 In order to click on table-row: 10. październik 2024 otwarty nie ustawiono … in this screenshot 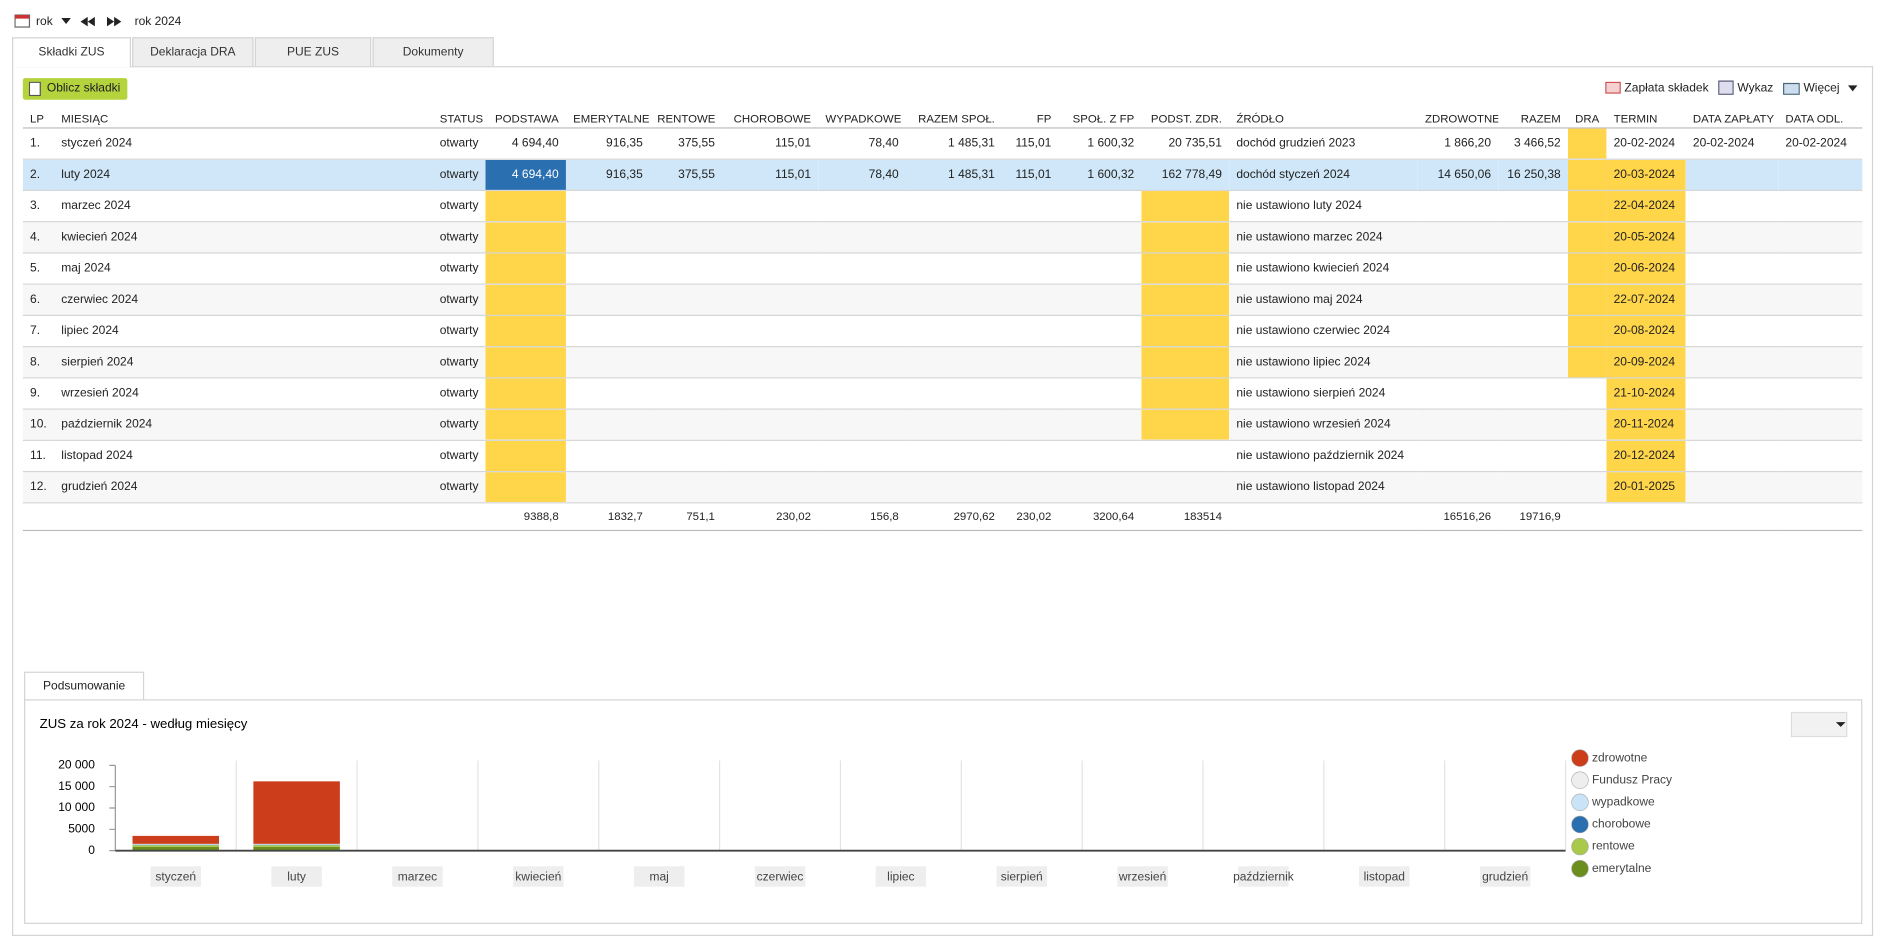, I will do `click(942, 425)`.